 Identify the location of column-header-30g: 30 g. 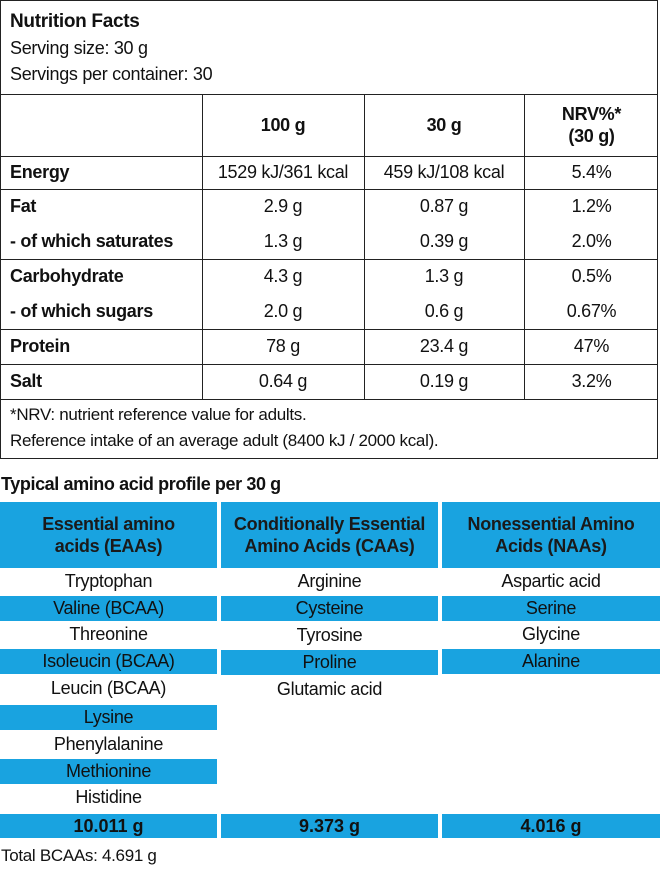
(444, 125).